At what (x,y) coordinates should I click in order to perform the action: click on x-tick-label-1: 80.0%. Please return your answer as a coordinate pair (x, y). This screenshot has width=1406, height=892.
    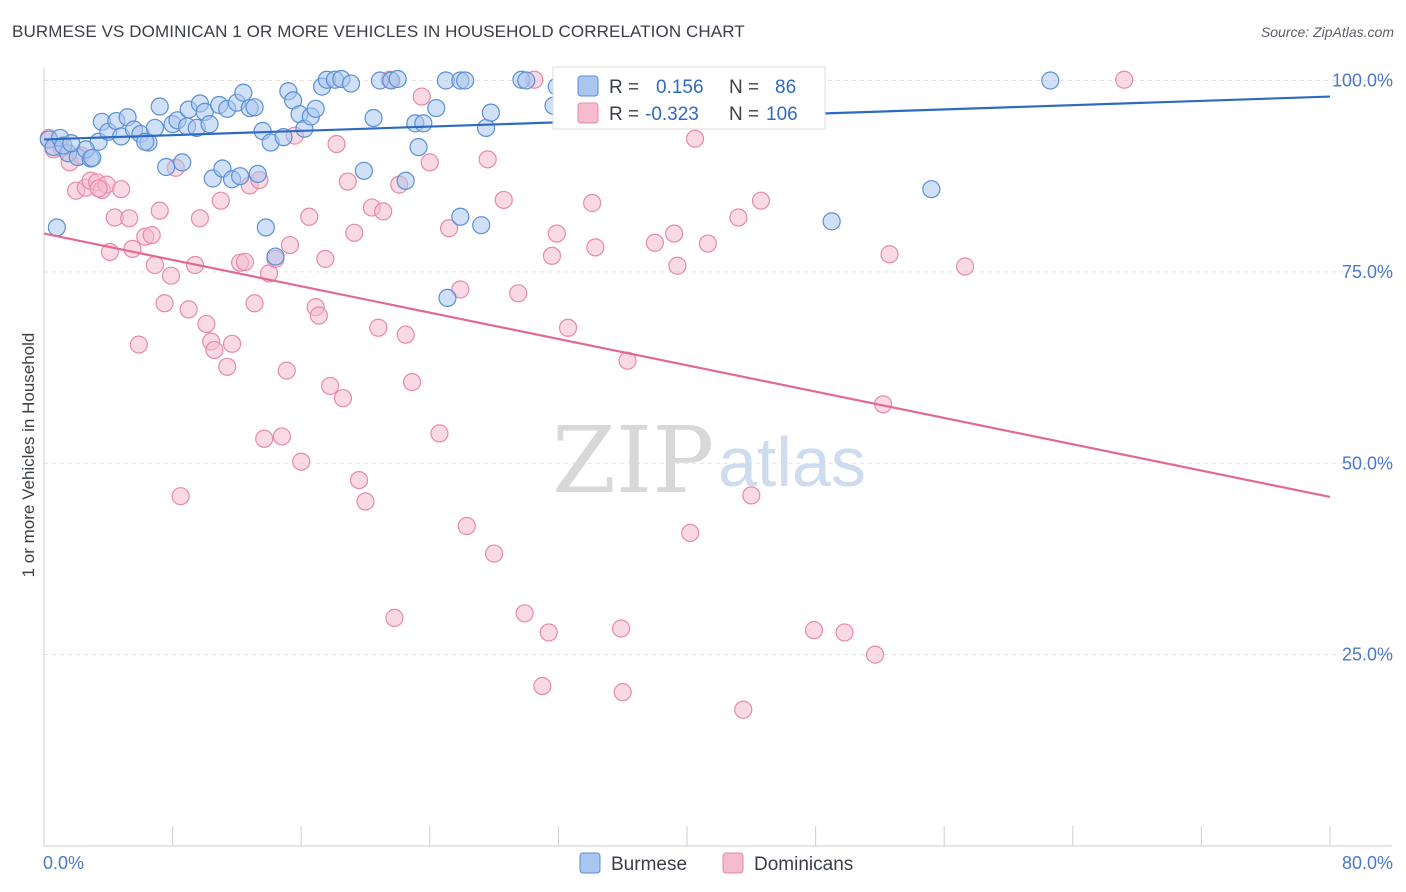
    Looking at the image, I should click on (1367, 863).